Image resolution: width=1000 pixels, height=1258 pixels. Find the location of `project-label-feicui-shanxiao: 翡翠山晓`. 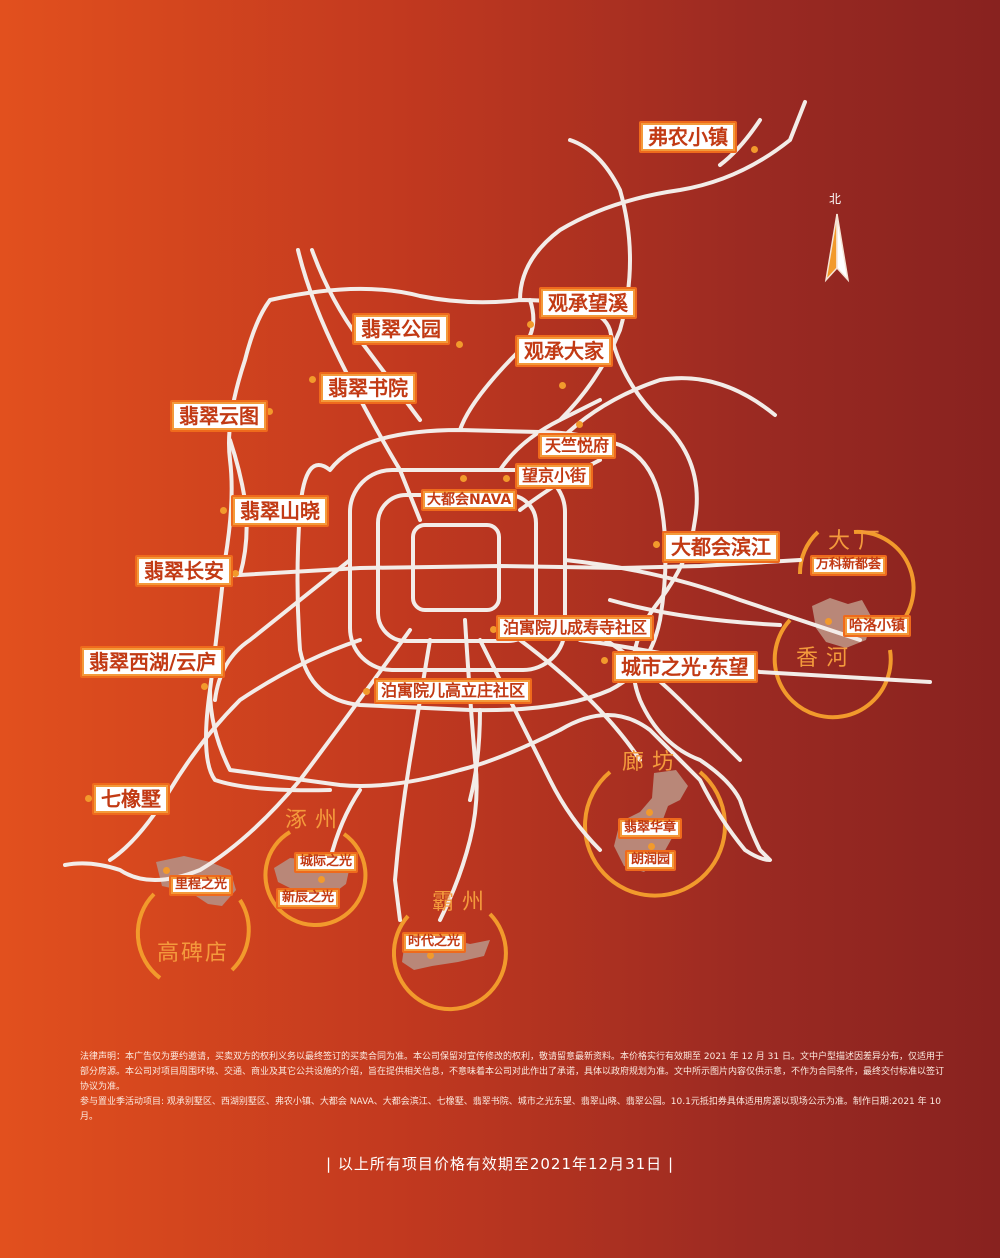

project-label-feicui-shanxiao: 翡翠山晓 is located at coordinates (280, 511).